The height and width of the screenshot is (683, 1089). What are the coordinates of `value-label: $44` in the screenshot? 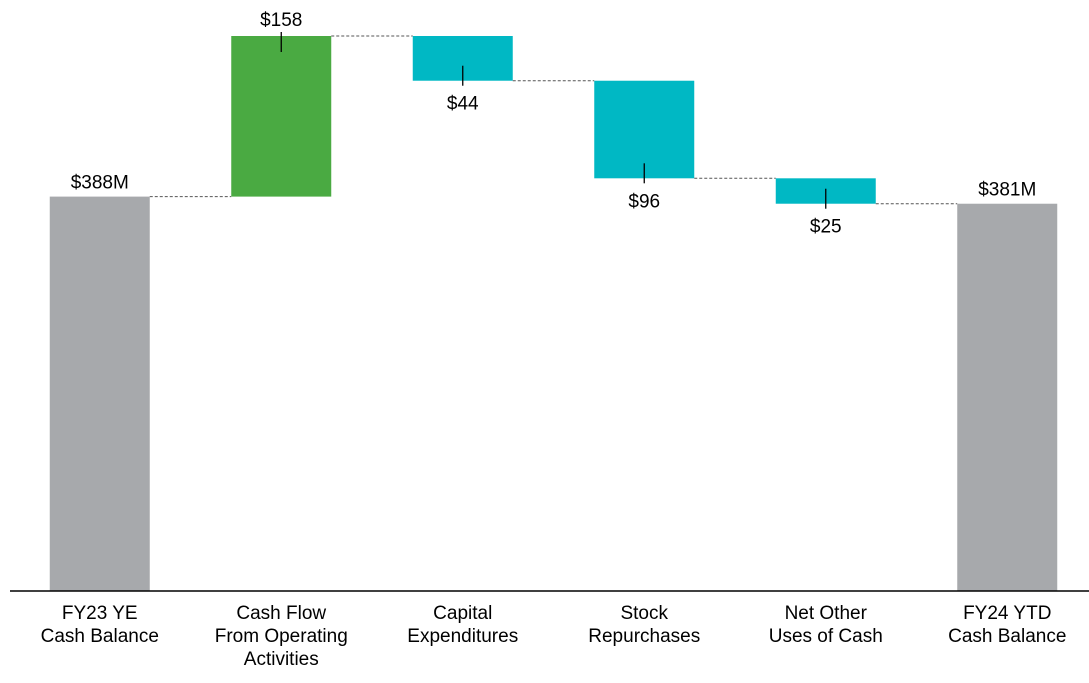 It's located at (463, 104).